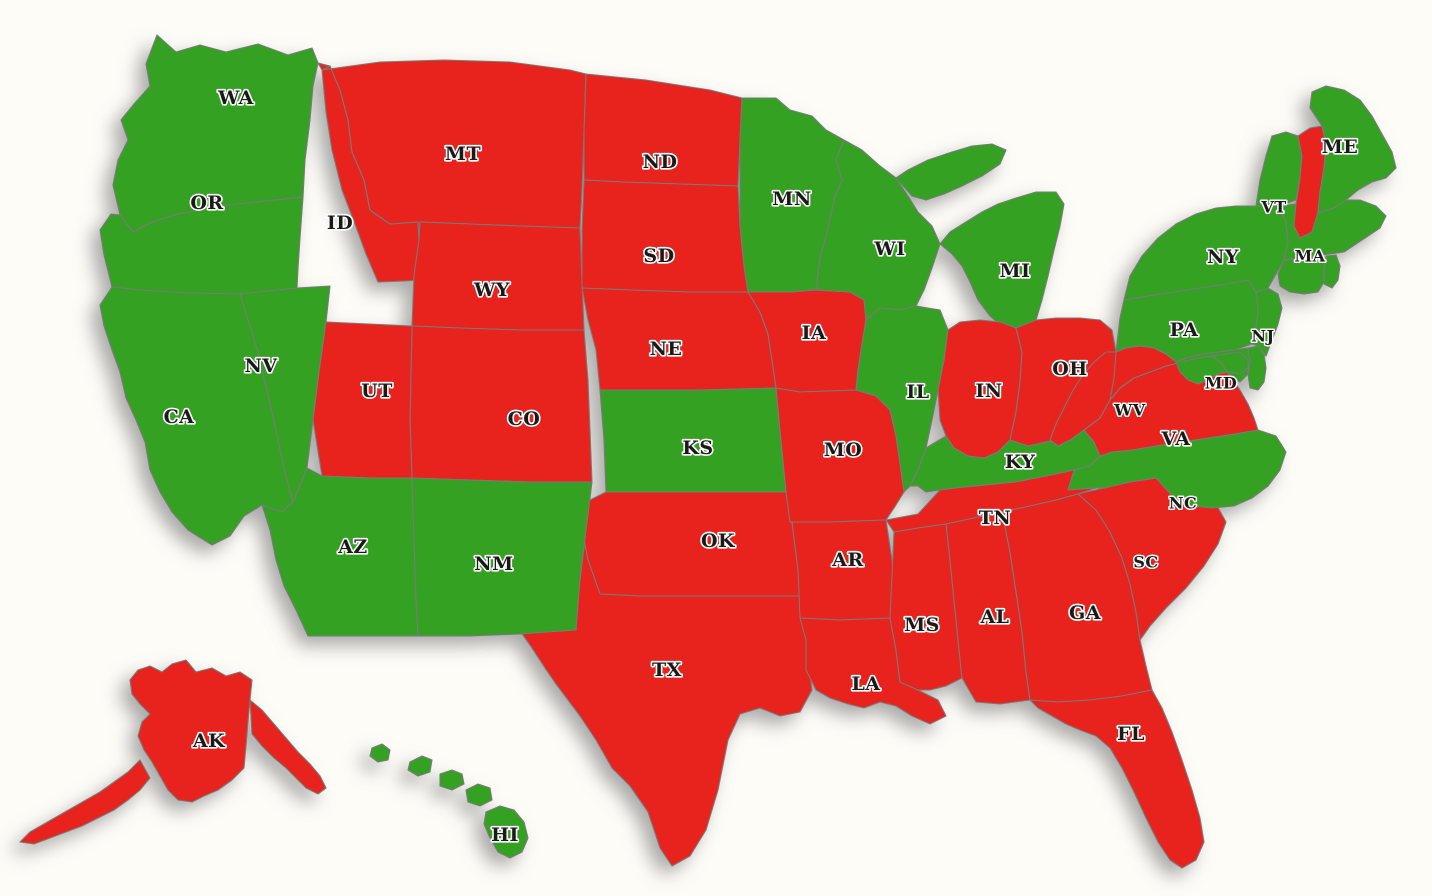  Describe the element at coordinates (1302, 275) in the screenshot. I see `state-CT` at that location.